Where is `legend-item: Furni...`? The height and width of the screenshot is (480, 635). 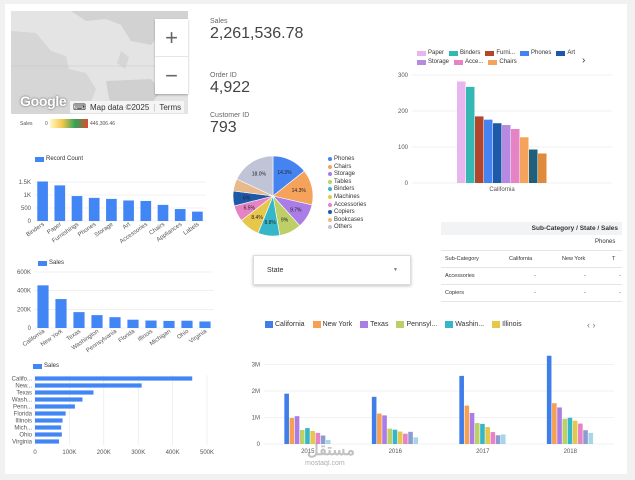 legend-item: Furni... is located at coordinates (500, 53).